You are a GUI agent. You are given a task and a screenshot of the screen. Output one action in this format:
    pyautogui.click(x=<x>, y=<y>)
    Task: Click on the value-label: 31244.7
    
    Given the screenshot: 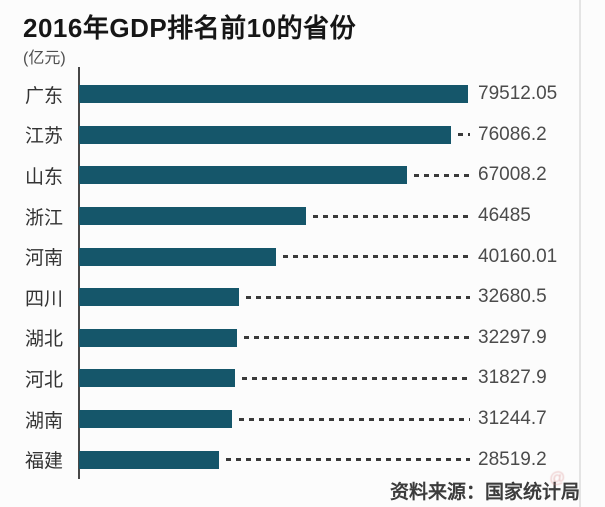 What is the action you would take?
    pyautogui.click(x=512, y=419)
    